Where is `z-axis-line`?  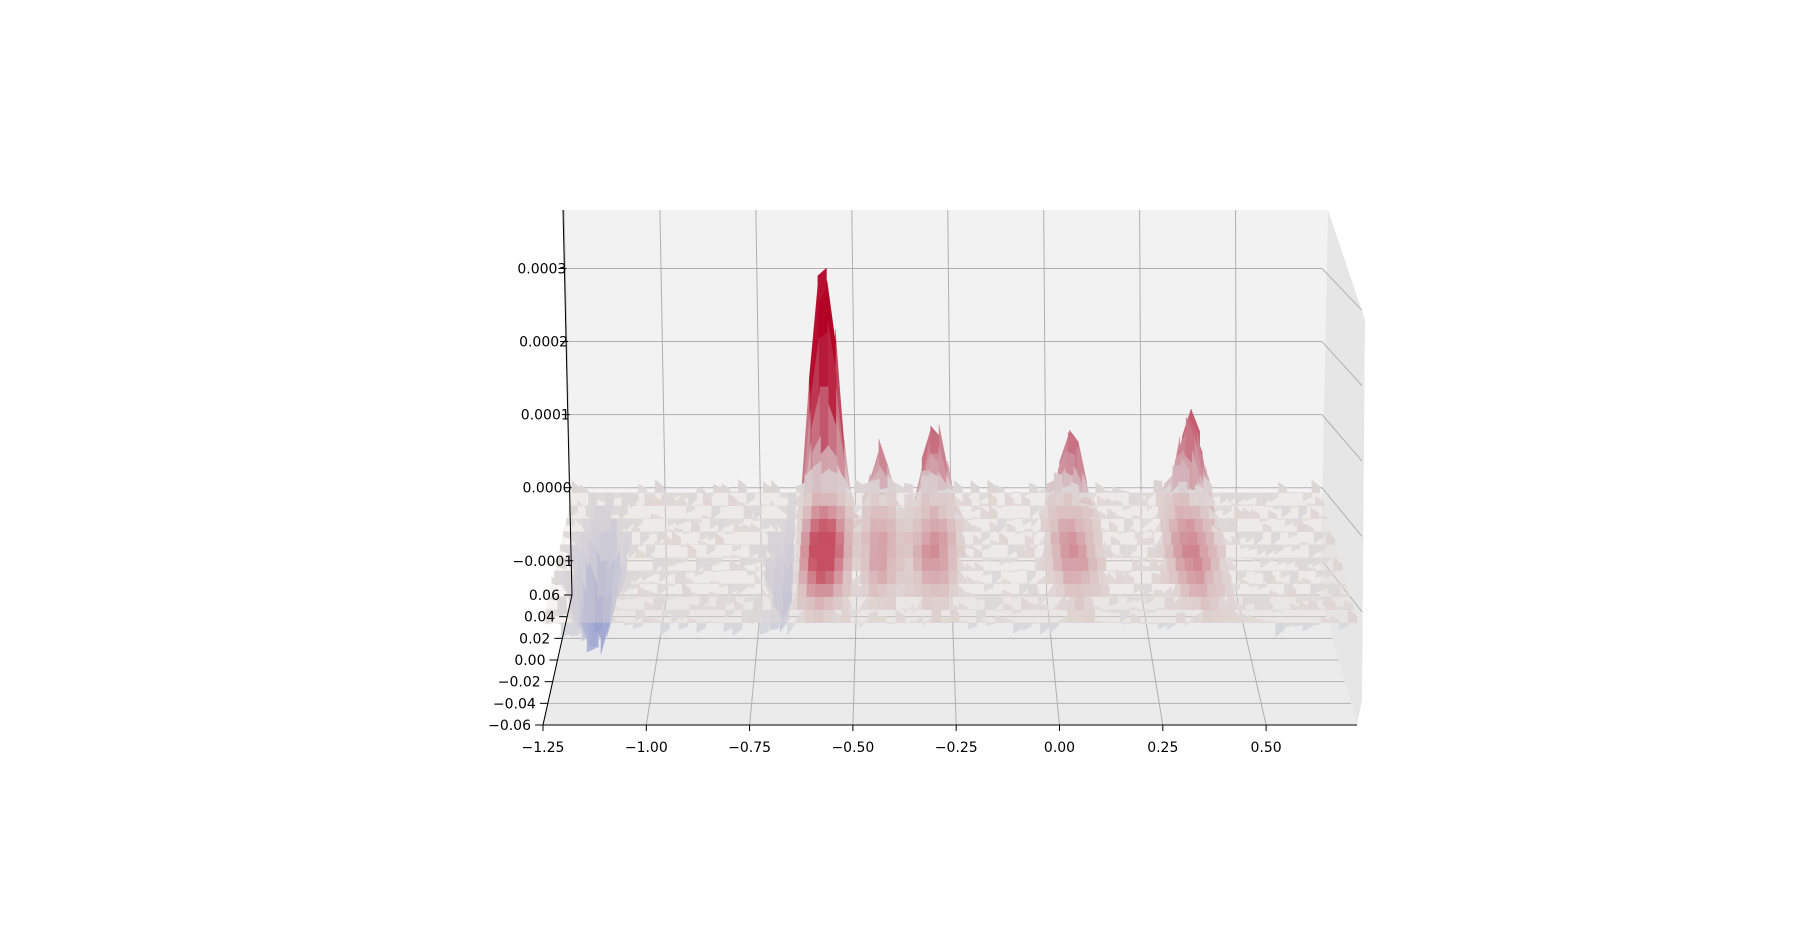 z-axis-line is located at coordinates (567, 402).